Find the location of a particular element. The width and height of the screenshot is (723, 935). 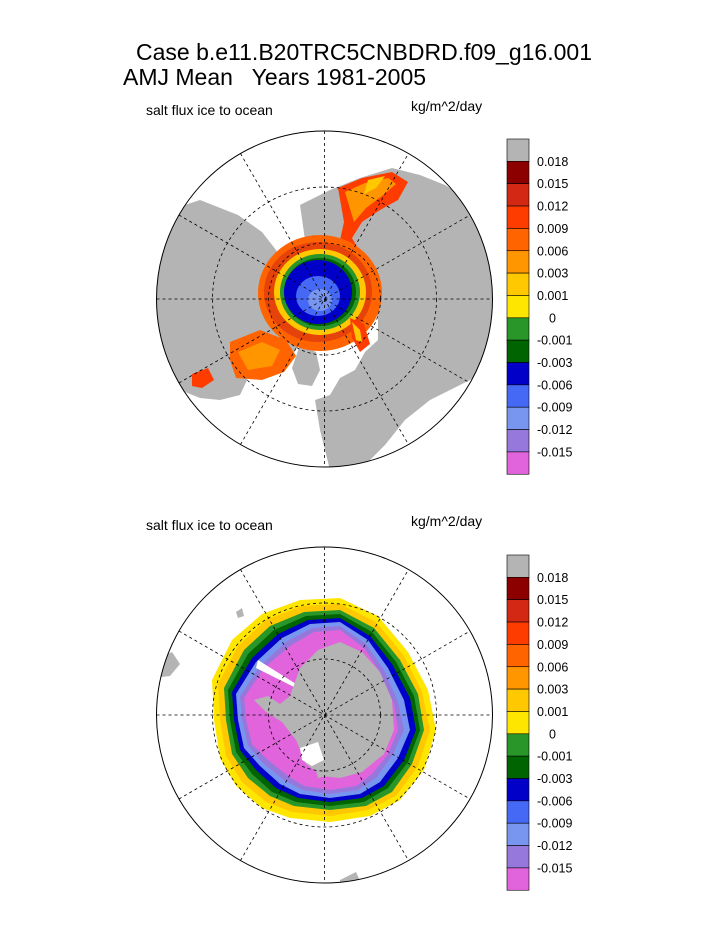

nh-level-label: -0.009 is located at coordinates (554, 408).